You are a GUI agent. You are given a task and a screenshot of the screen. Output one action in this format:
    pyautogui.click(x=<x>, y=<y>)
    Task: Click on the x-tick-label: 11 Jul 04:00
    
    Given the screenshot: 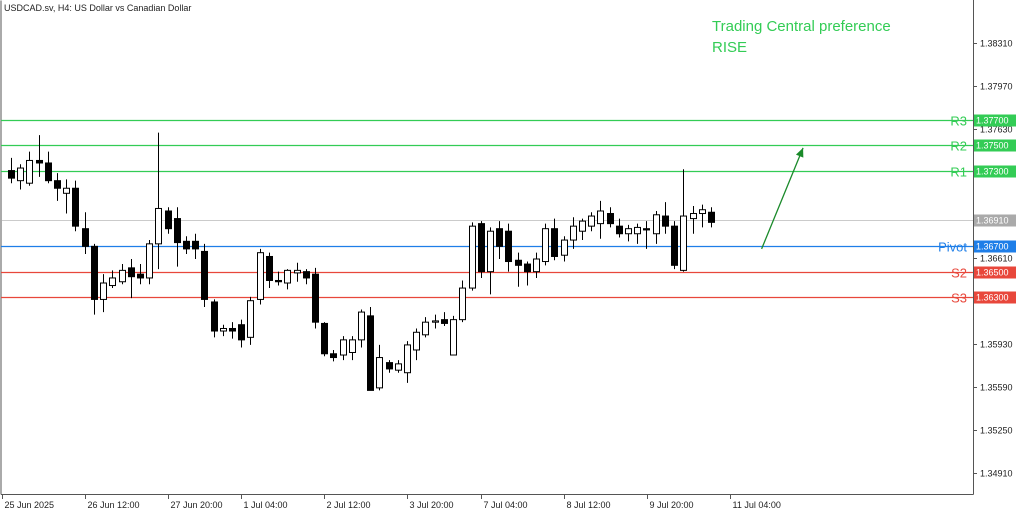 What is the action you would take?
    pyautogui.click(x=757, y=505)
    